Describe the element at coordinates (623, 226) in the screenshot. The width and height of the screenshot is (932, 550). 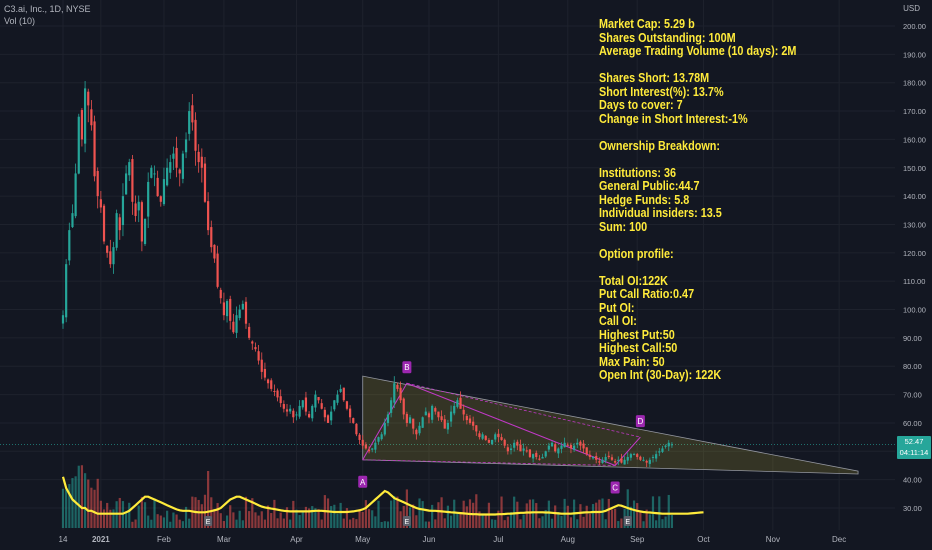
I see `info-line: Sum: 100` at that location.